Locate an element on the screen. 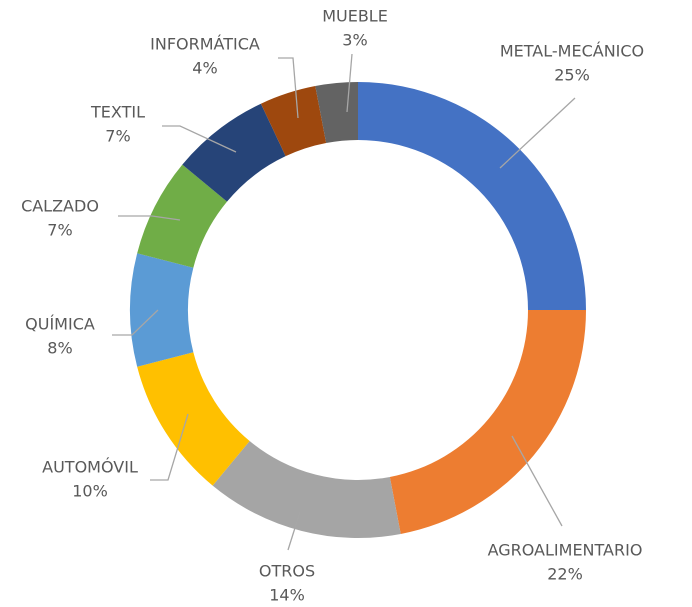 This screenshot has height=607, width=692. value-label: 14% is located at coordinates (287, 595).